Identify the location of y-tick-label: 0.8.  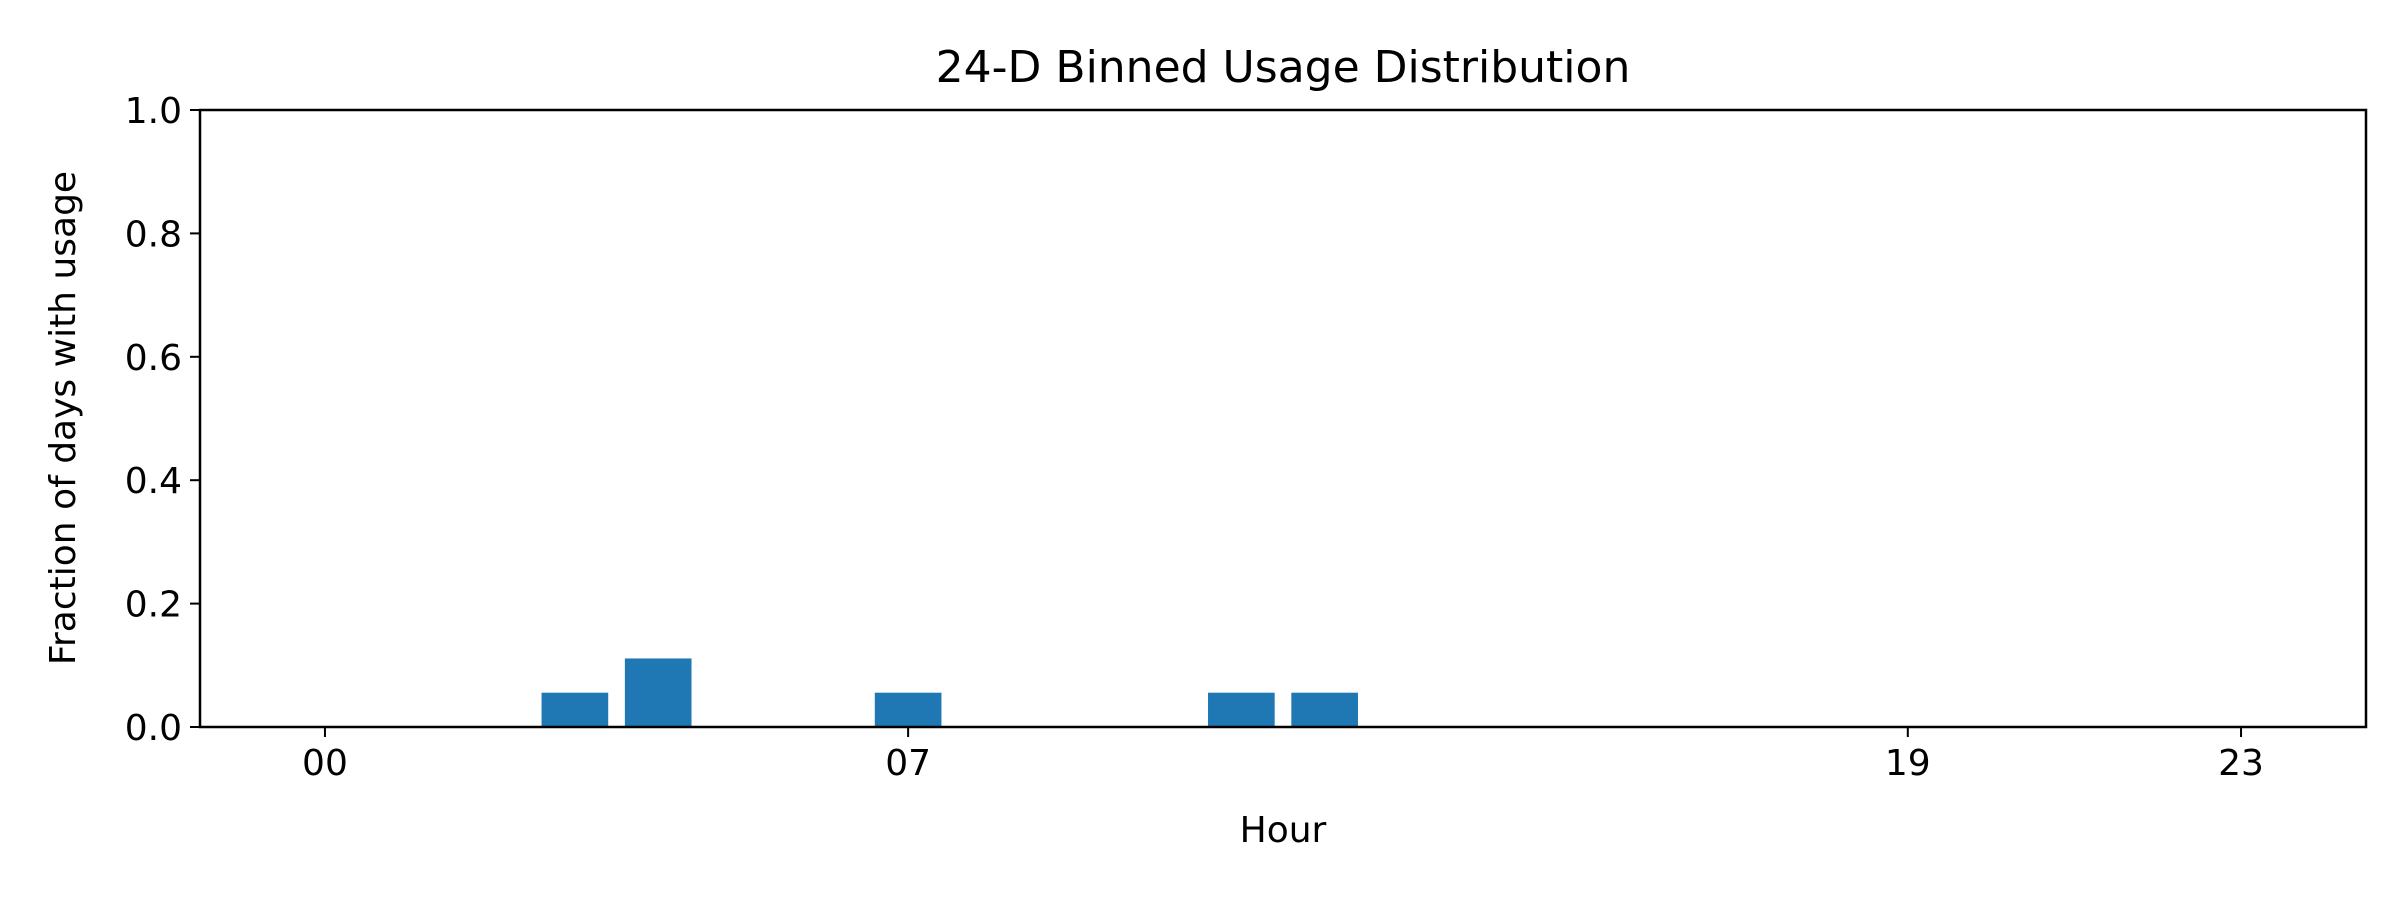
(153, 234).